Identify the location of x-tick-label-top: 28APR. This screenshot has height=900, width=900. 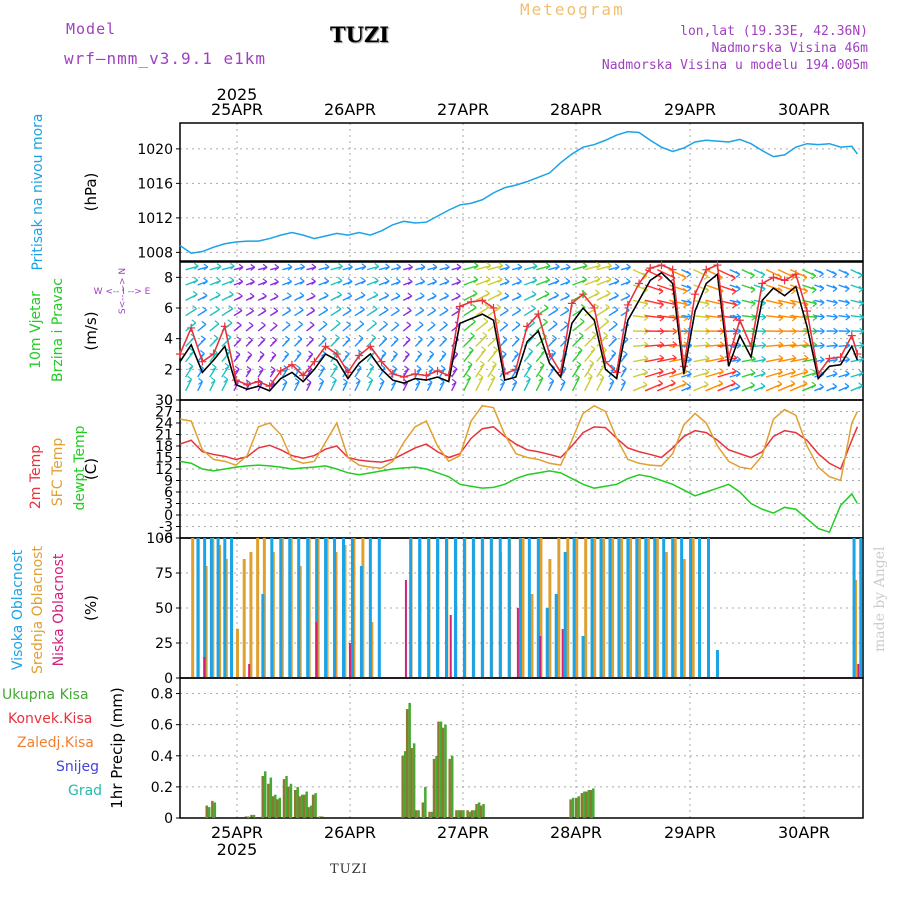
(576, 109).